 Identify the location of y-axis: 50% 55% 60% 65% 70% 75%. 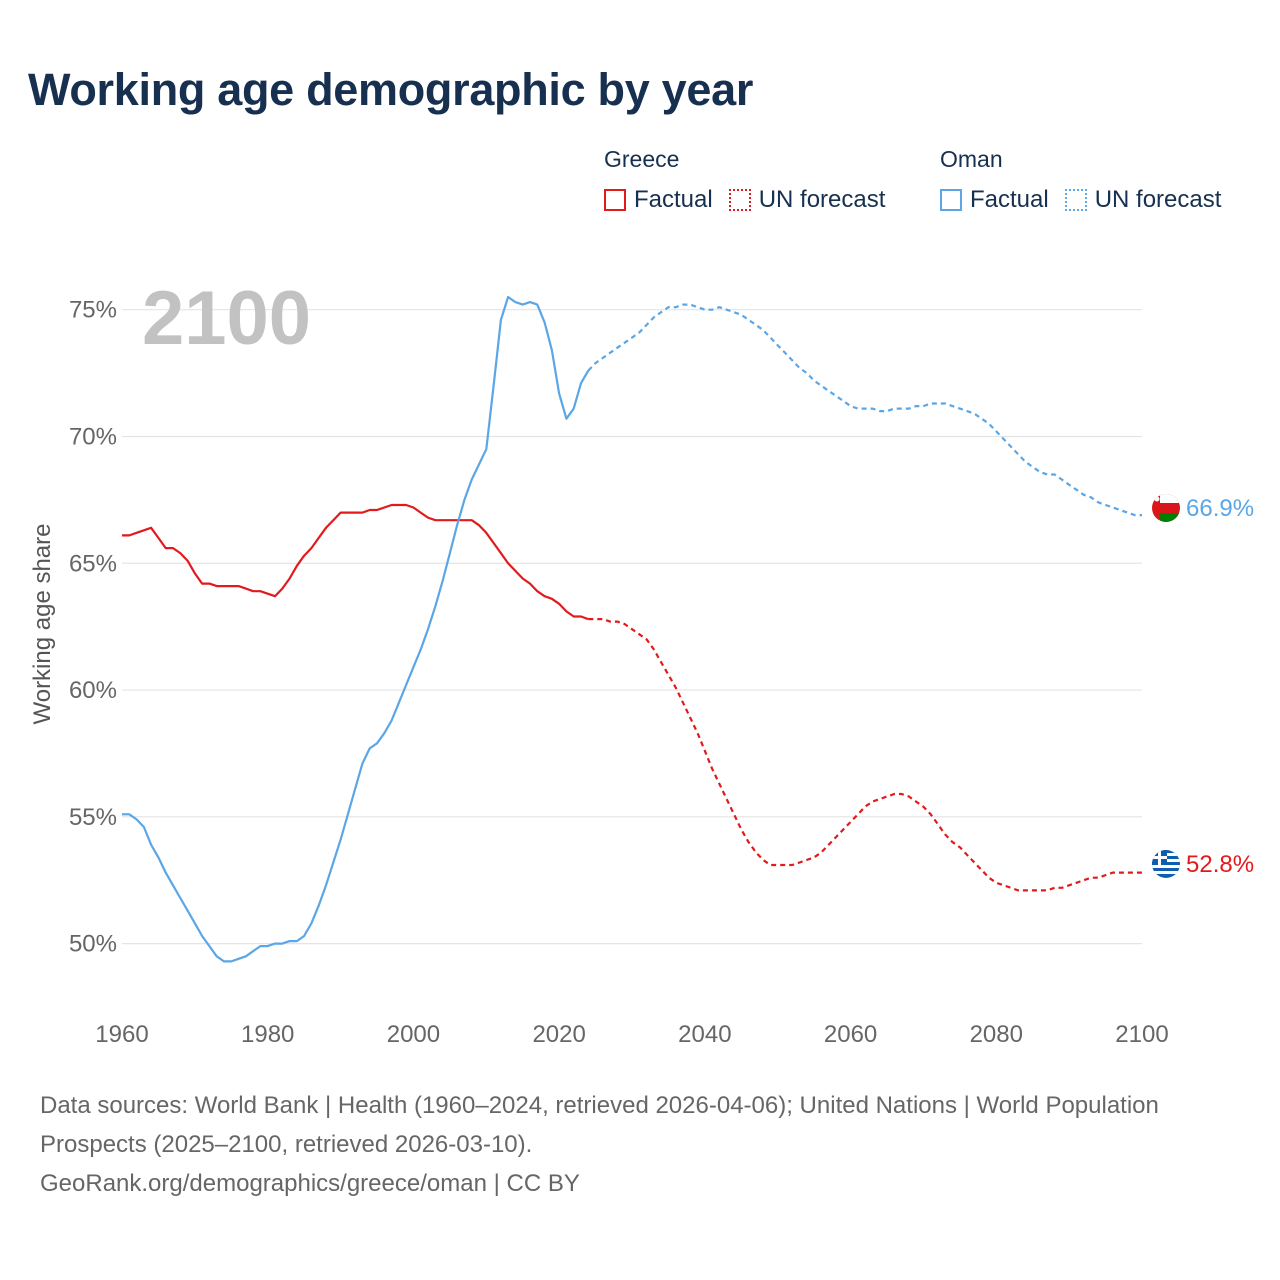
(93, 627).